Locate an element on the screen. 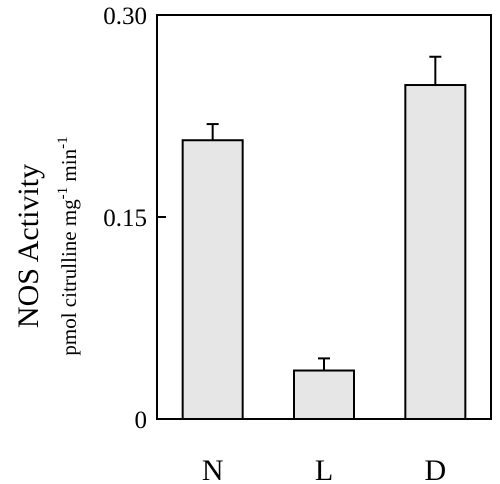  y-tick-label: 0.15 is located at coordinates (125, 218).